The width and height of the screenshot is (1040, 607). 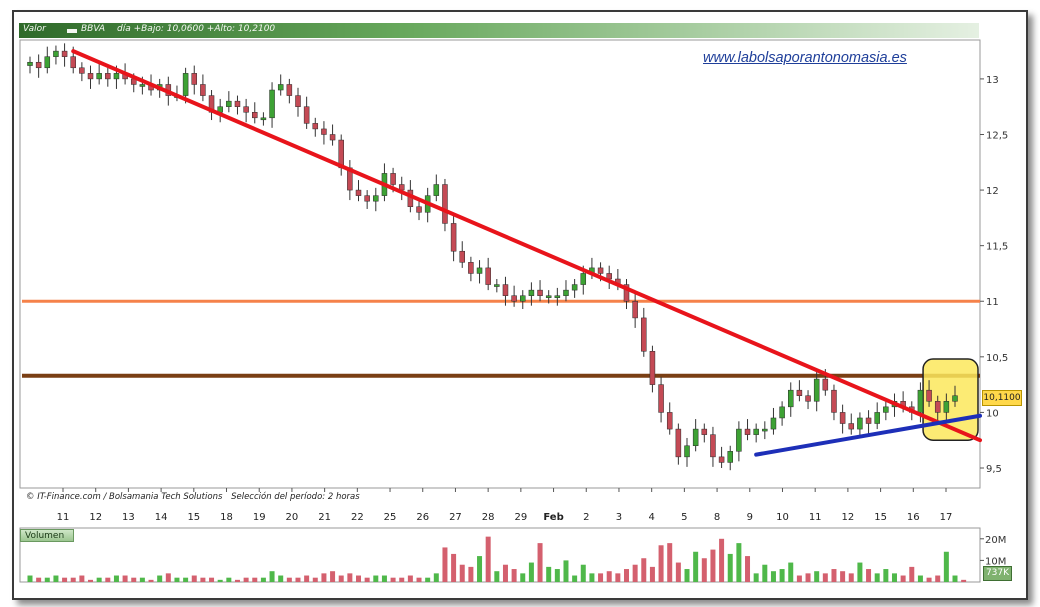 I want to click on x-tick-label: 4, so click(x=651, y=517).